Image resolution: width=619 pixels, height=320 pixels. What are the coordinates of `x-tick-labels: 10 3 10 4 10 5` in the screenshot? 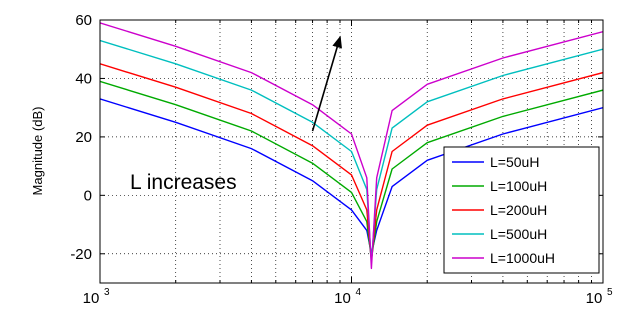 It's located at (348, 297).